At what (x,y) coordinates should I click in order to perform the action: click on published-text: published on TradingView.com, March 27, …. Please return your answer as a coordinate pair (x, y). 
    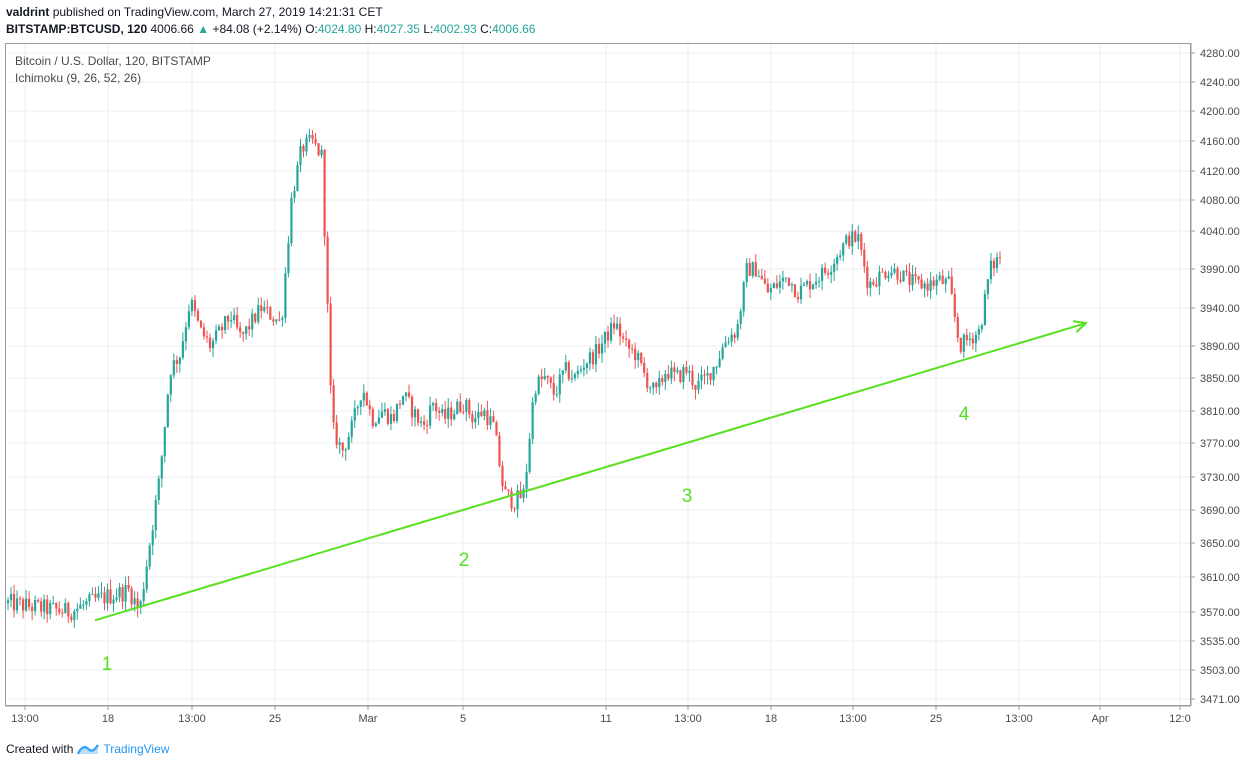
    Looking at the image, I should click on (217, 12).